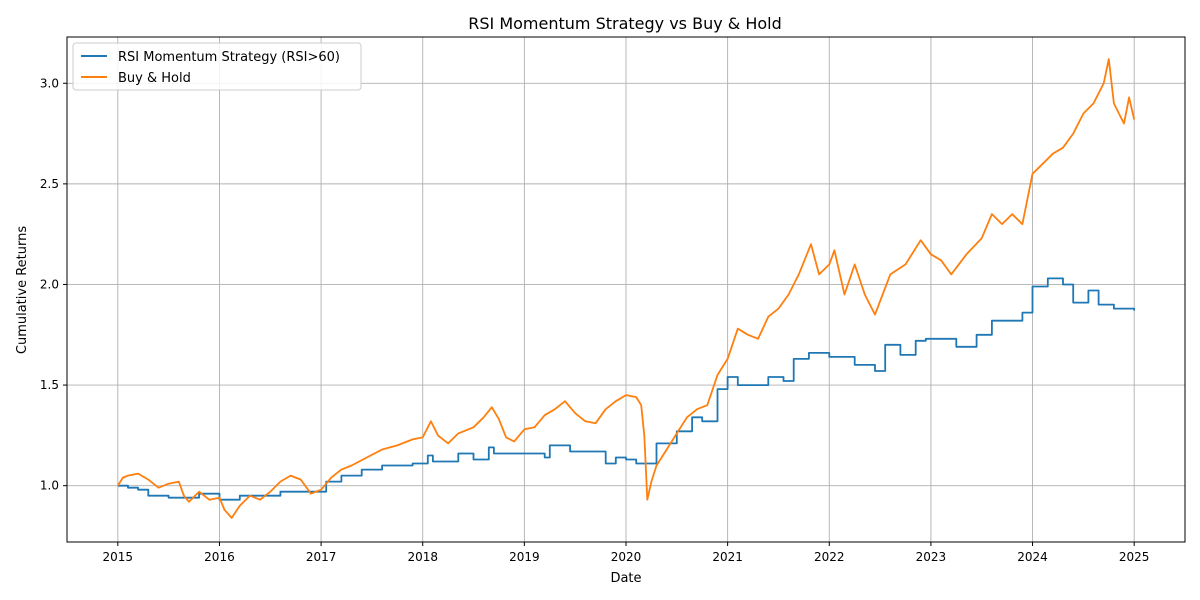 The width and height of the screenshot is (1200, 600). I want to click on x-tick-label: 2020, so click(626, 557).